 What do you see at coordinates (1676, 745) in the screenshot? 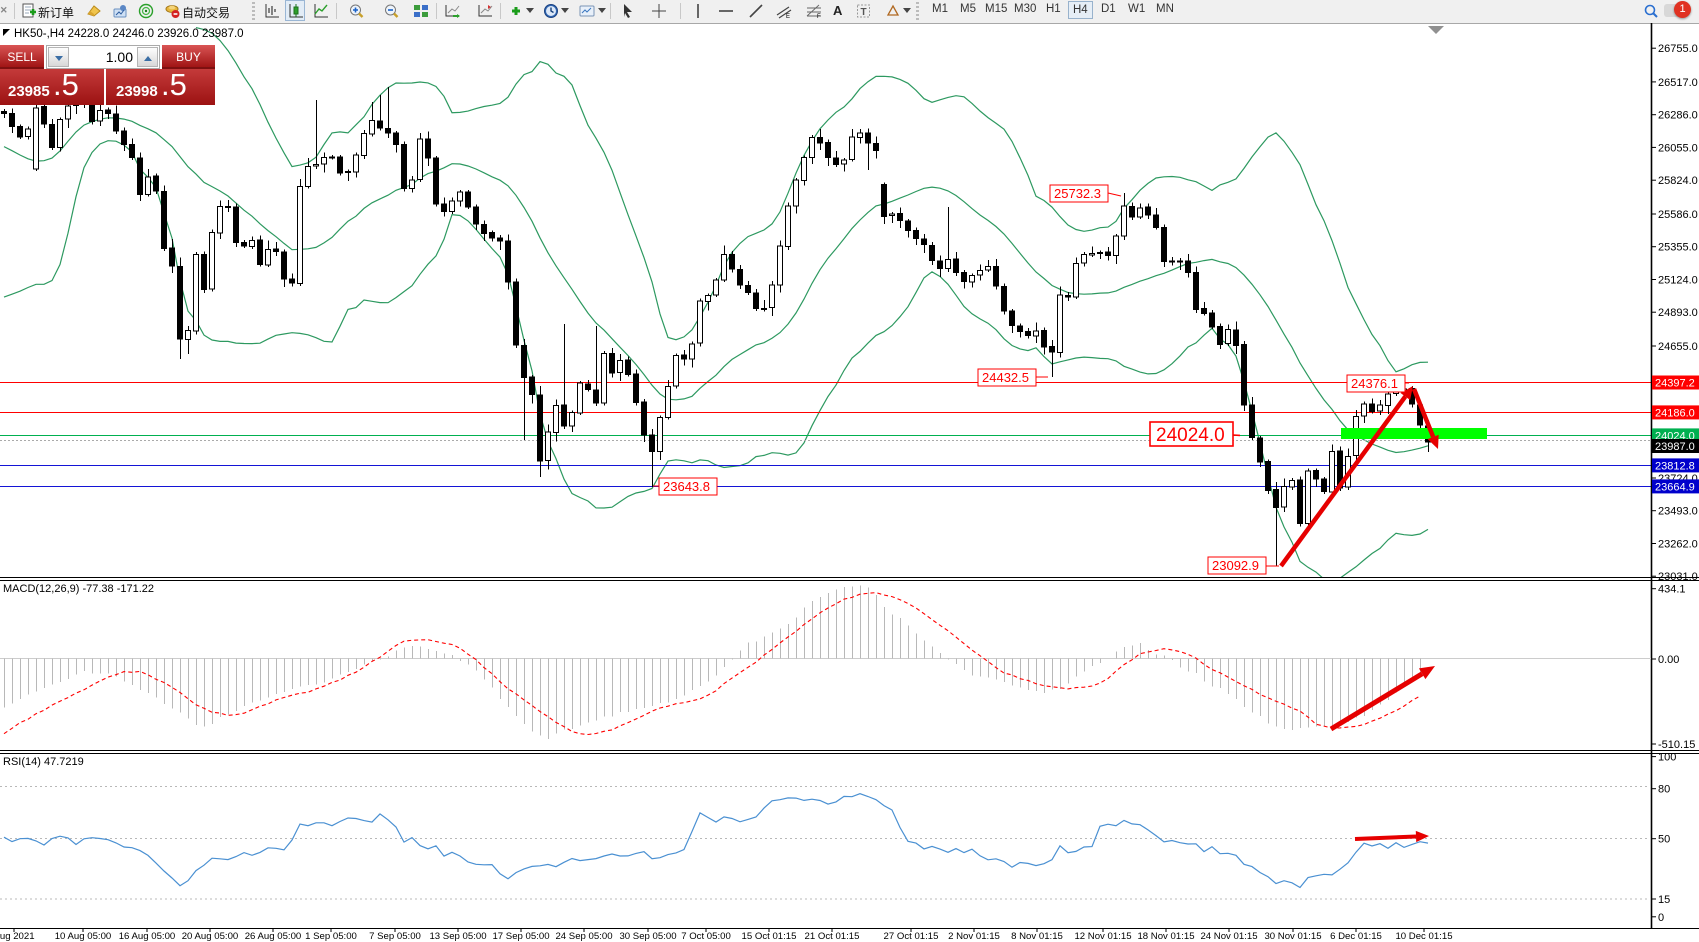
I see `svg-text: -510.15` at bounding box center [1676, 745].